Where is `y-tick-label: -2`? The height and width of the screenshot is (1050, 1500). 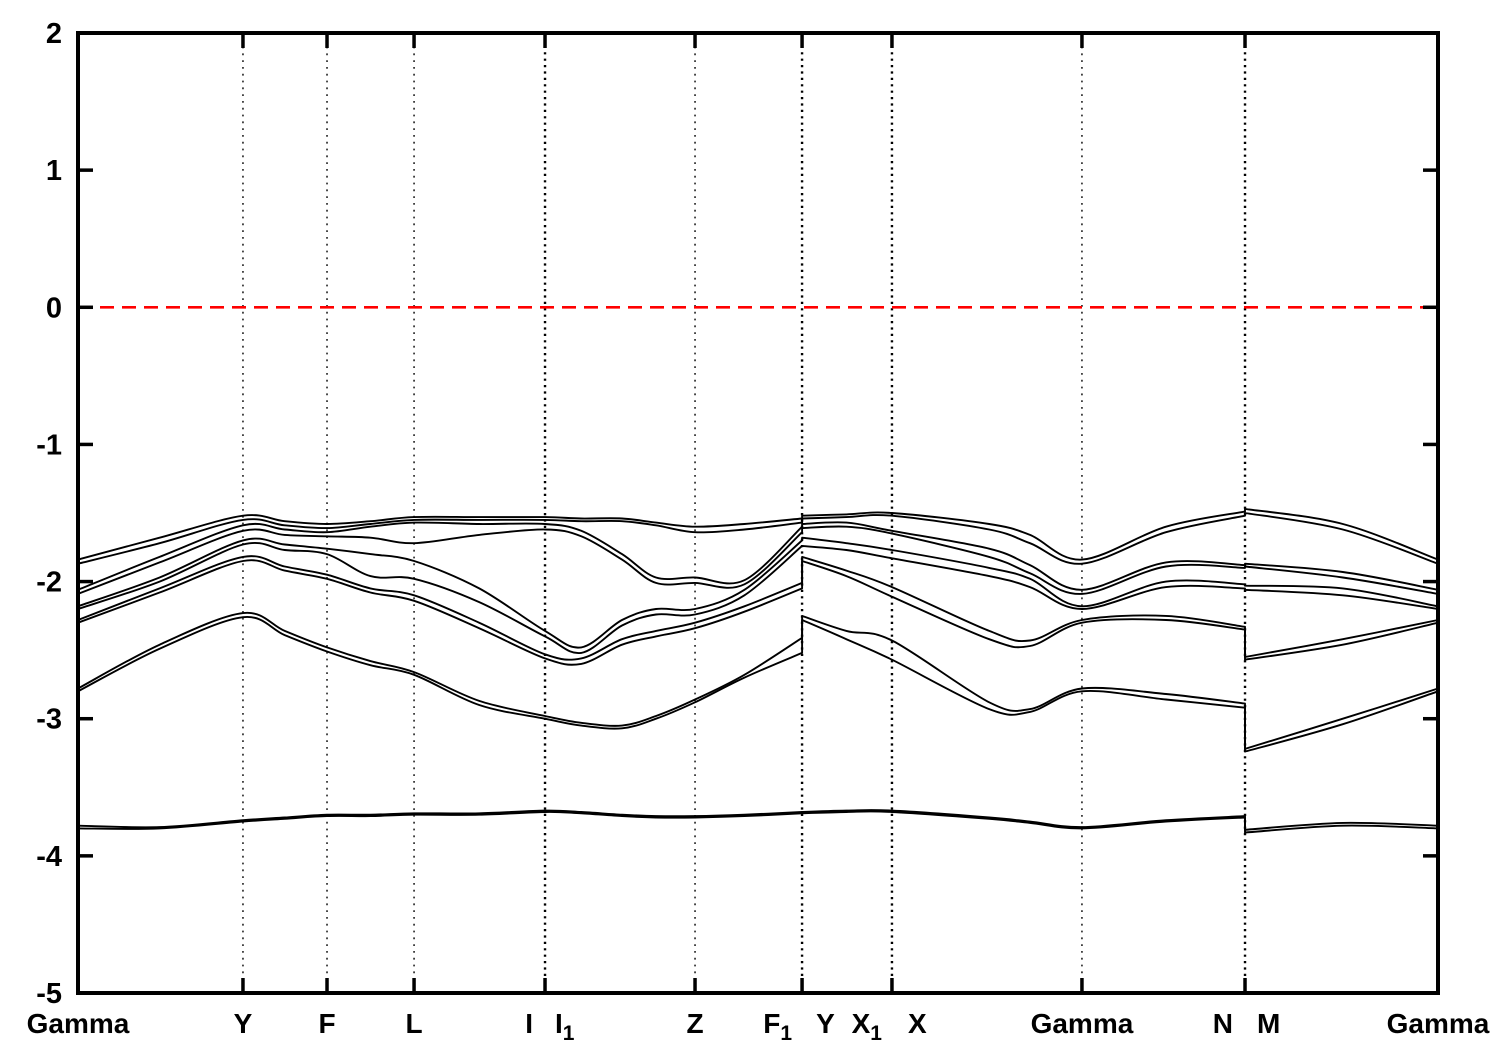
y-tick-label: -2 is located at coordinates (49, 583).